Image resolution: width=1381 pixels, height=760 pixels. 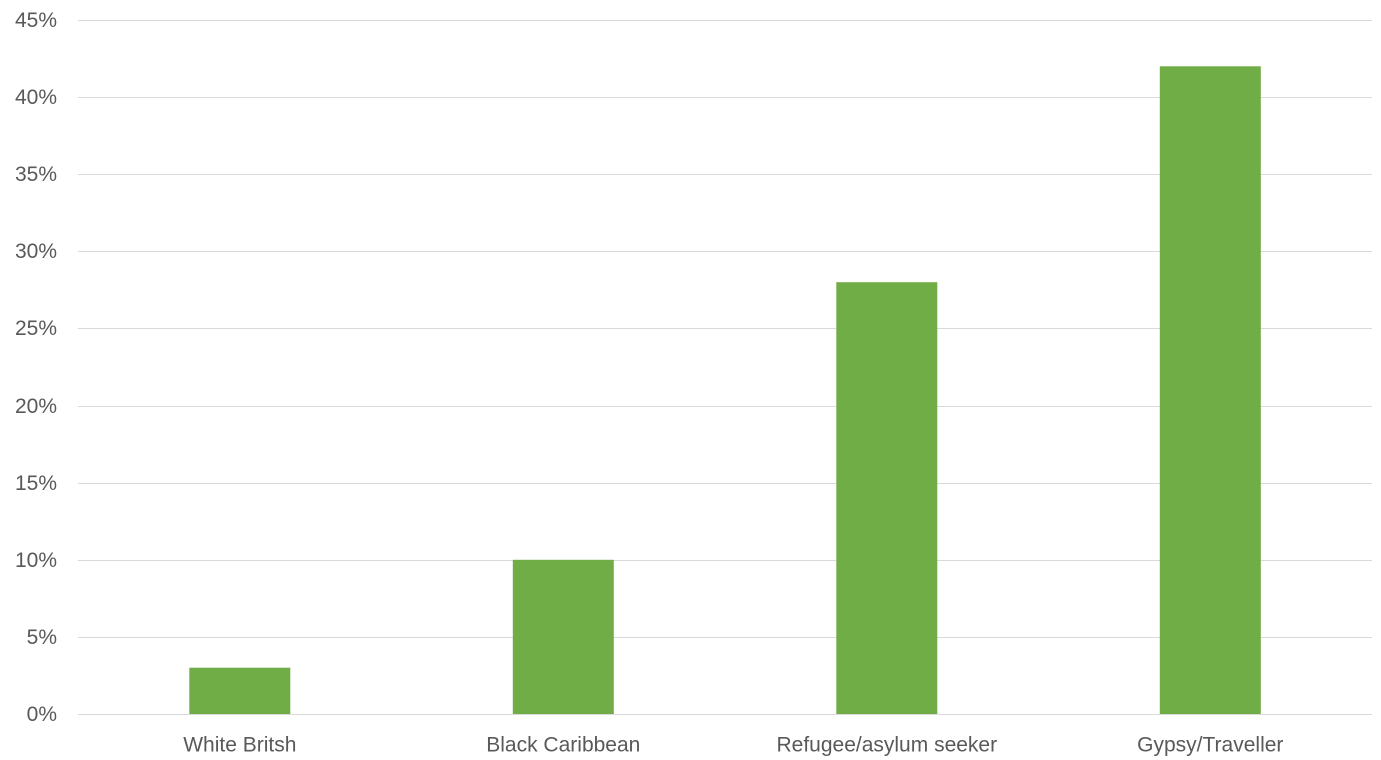 What do you see at coordinates (42, 637) in the screenshot?
I see `y-tick-label: 5%` at bounding box center [42, 637].